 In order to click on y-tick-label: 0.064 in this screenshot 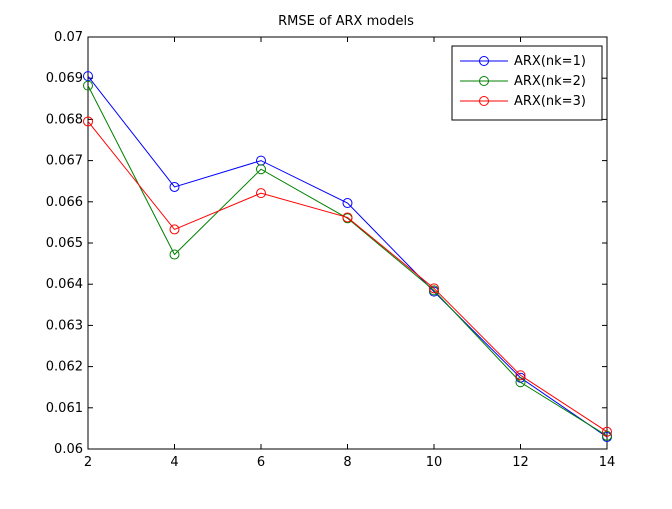, I will do `click(64, 284)`.